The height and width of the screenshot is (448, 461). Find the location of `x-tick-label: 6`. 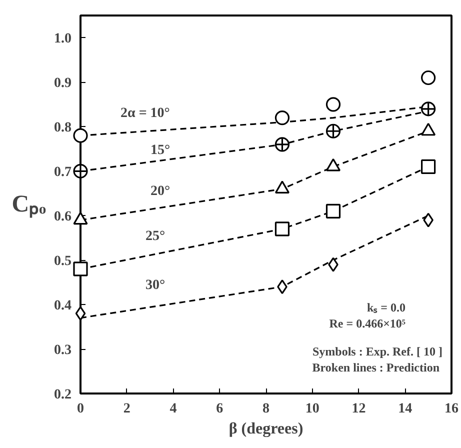

x-tick-label: 6 is located at coordinates (220, 409).